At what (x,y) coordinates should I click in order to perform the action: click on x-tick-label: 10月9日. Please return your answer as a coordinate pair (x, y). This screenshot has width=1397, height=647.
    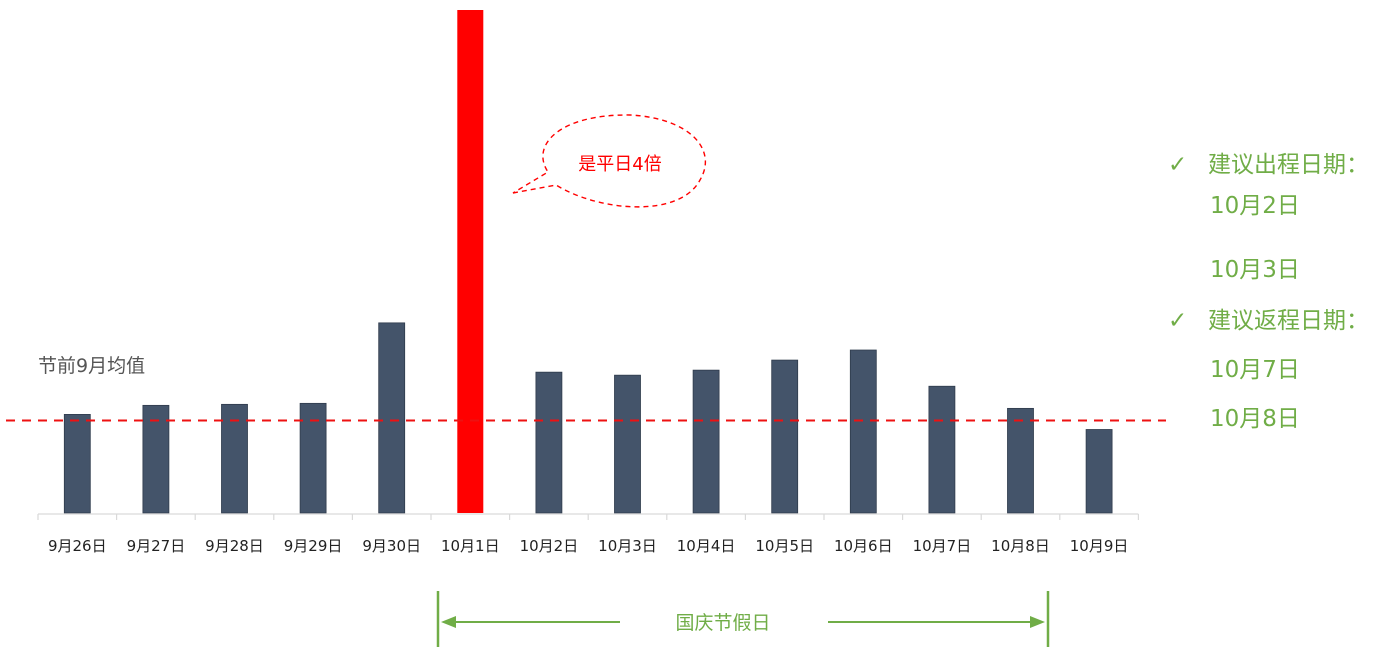
    Looking at the image, I should click on (1099, 546).